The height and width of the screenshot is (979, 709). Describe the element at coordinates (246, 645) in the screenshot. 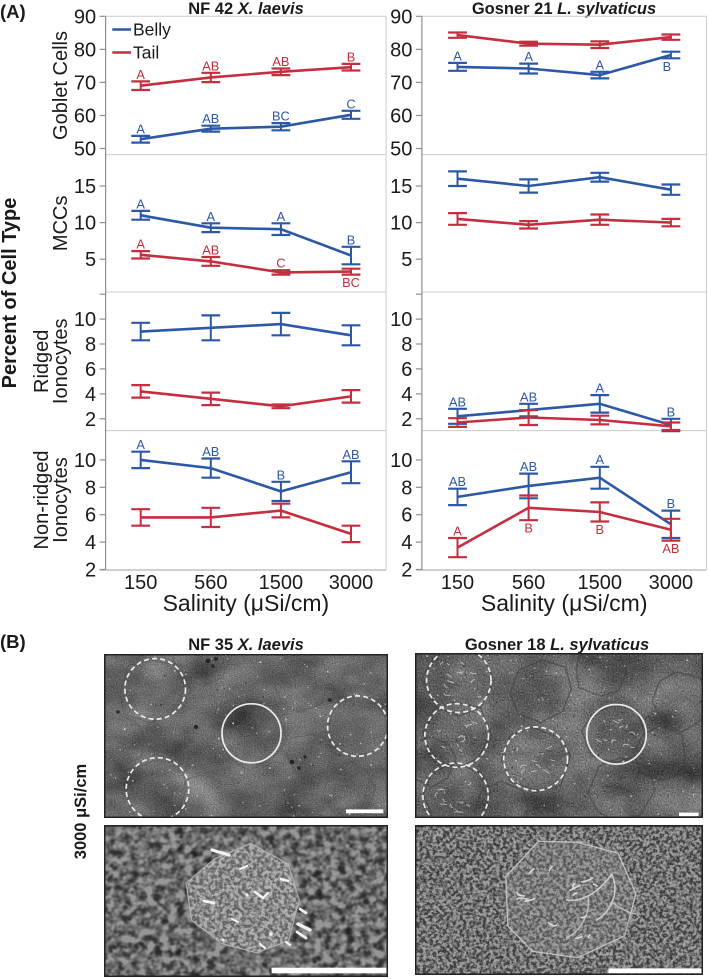

I see `svg-text: NF 35 X. laevis` at that location.